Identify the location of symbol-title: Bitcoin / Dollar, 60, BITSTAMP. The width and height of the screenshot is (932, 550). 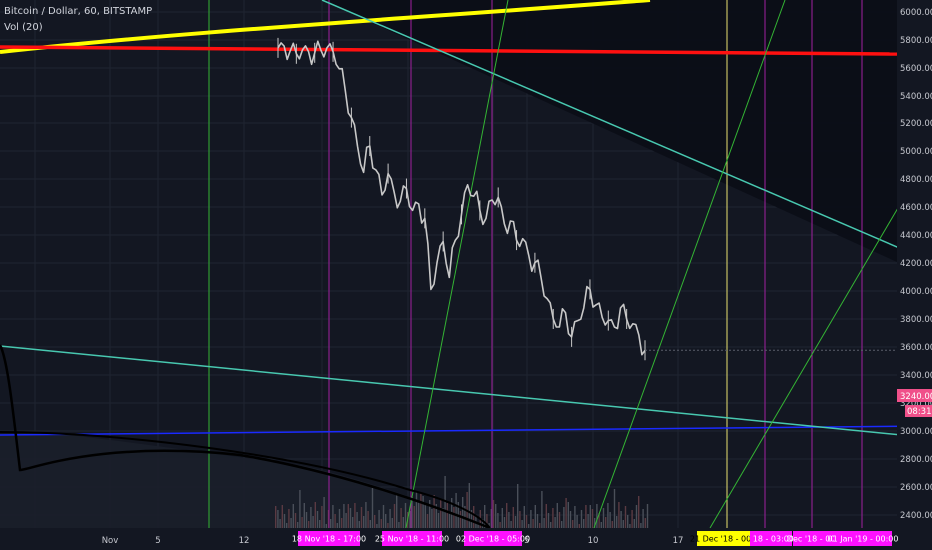
(78, 11).